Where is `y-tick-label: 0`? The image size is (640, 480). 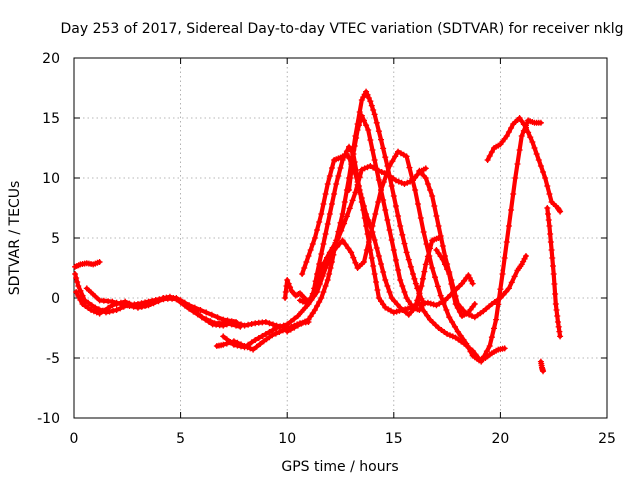 y-tick-label: 0 is located at coordinates (55, 299).